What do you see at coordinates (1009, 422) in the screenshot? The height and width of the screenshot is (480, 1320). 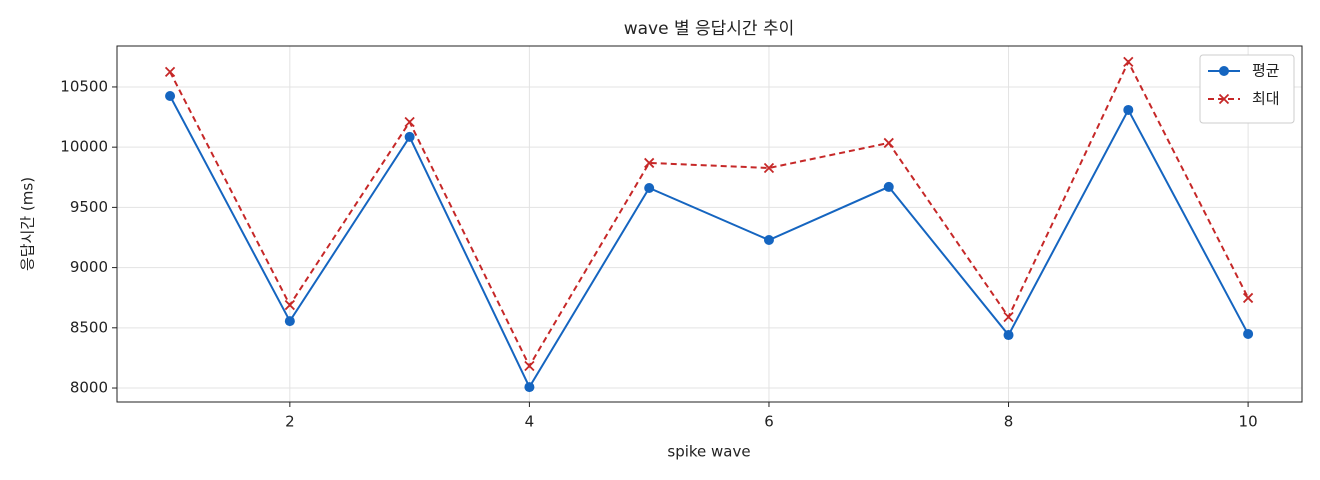 I see `x-tick-label: 8` at bounding box center [1009, 422].